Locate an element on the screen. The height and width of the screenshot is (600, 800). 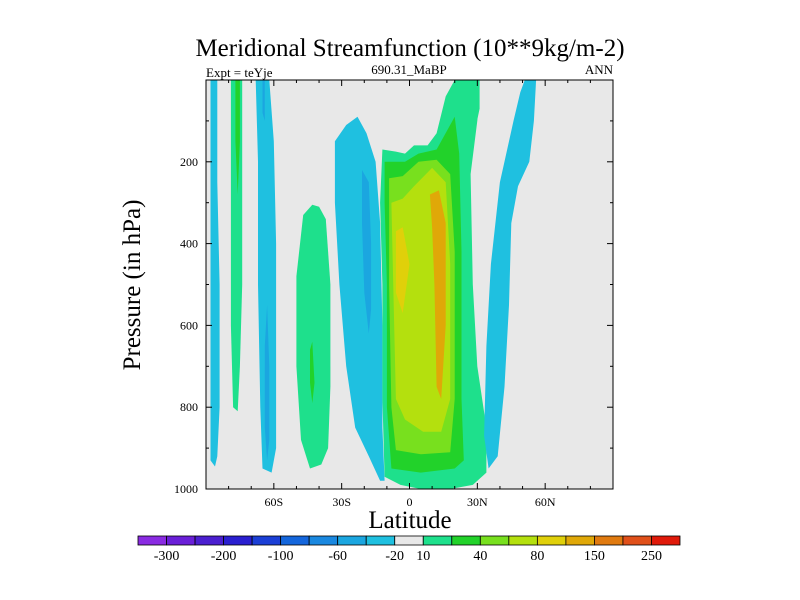
subtitle-center: 690.31_MaBP is located at coordinates (408, 69).